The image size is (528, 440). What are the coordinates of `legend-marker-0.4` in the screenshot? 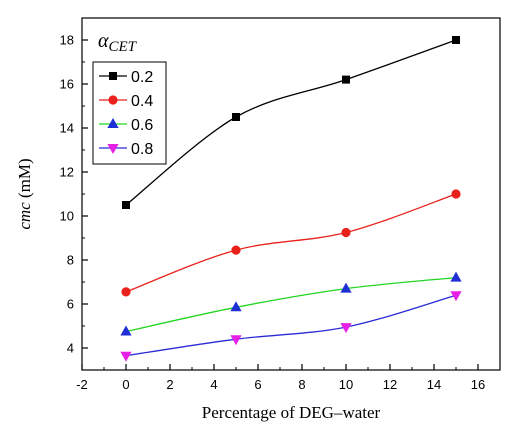 It's located at (113, 100).